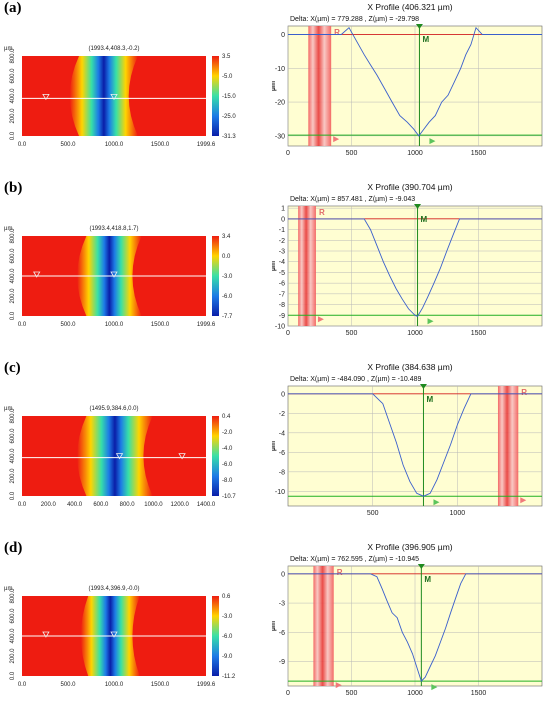 The image size is (550, 718). I want to click on map-x-tick-label: 1500.0, so click(160, 145).